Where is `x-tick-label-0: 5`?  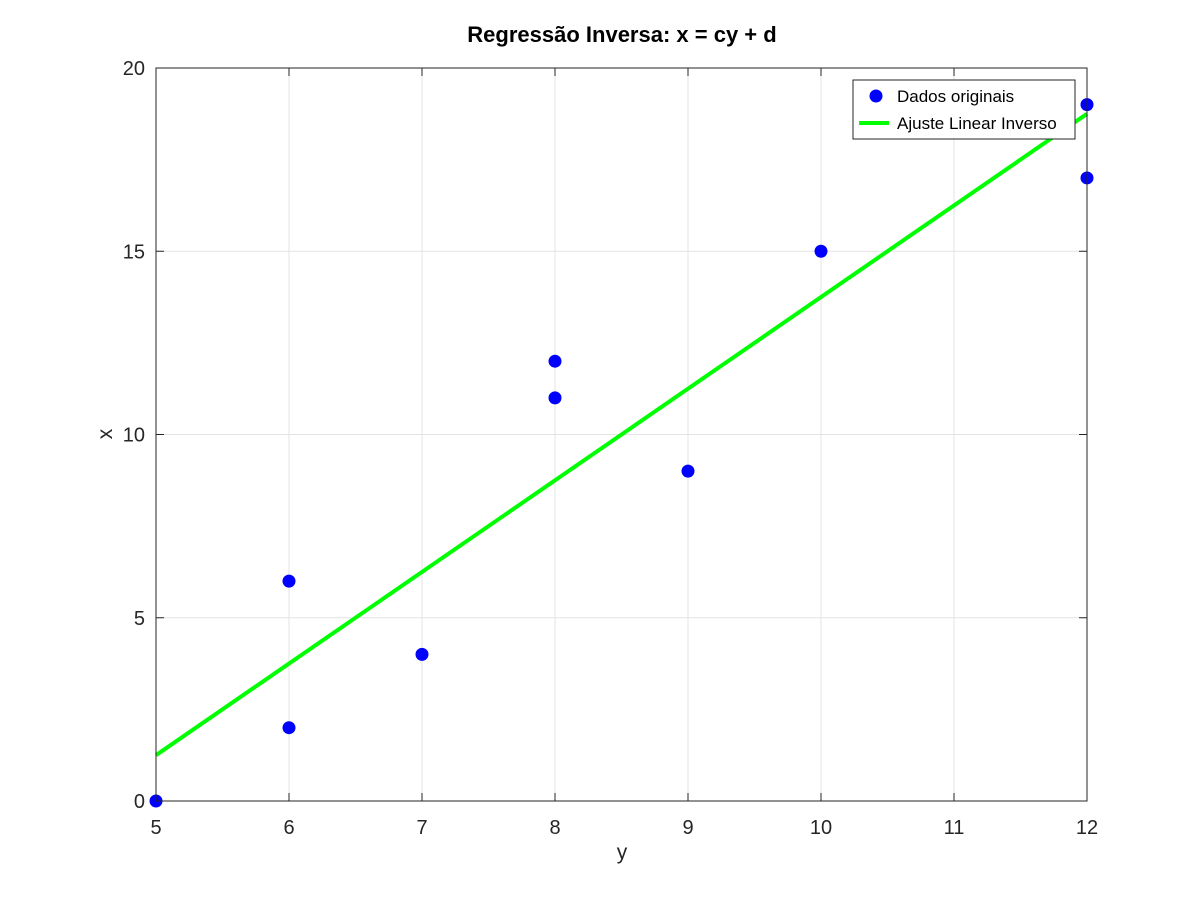
x-tick-label-0: 5 is located at coordinates (155, 828).